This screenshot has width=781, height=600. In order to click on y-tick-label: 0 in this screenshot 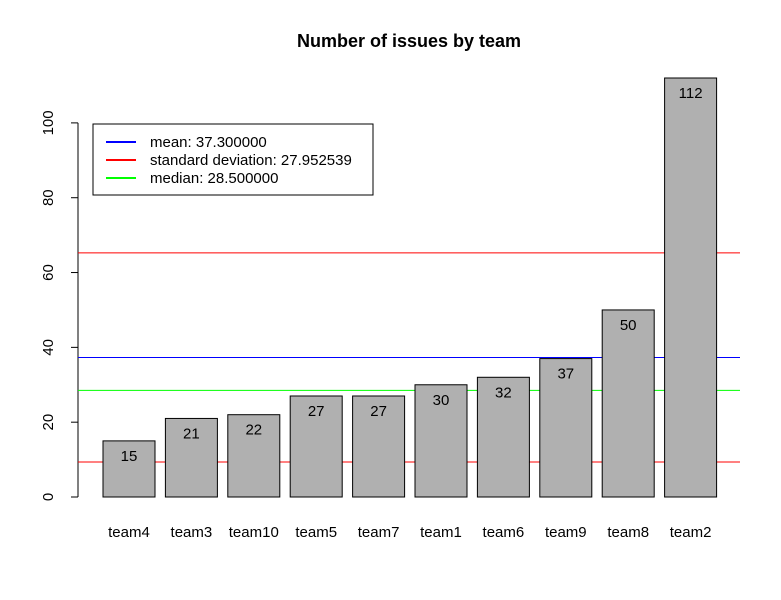, I will do `click(48, 497)`.